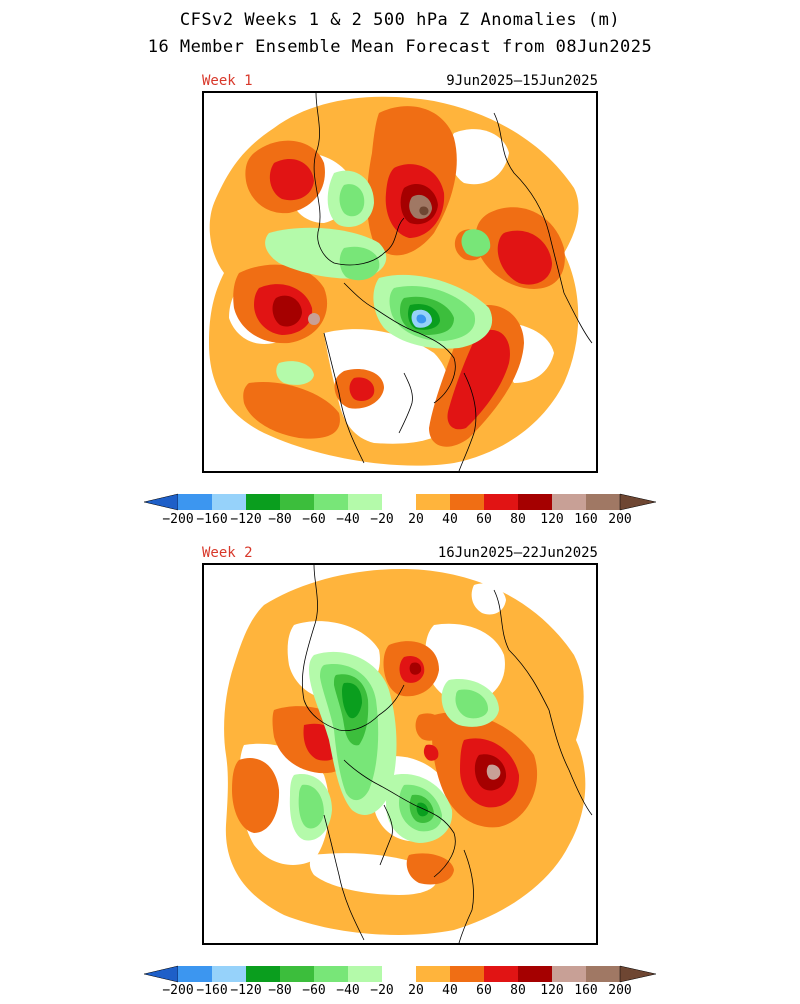  What do you see at coordinates (450, 519) in the screenshot?
I see `week1-colorbar-label: 40` at bounding box center [450, 519].